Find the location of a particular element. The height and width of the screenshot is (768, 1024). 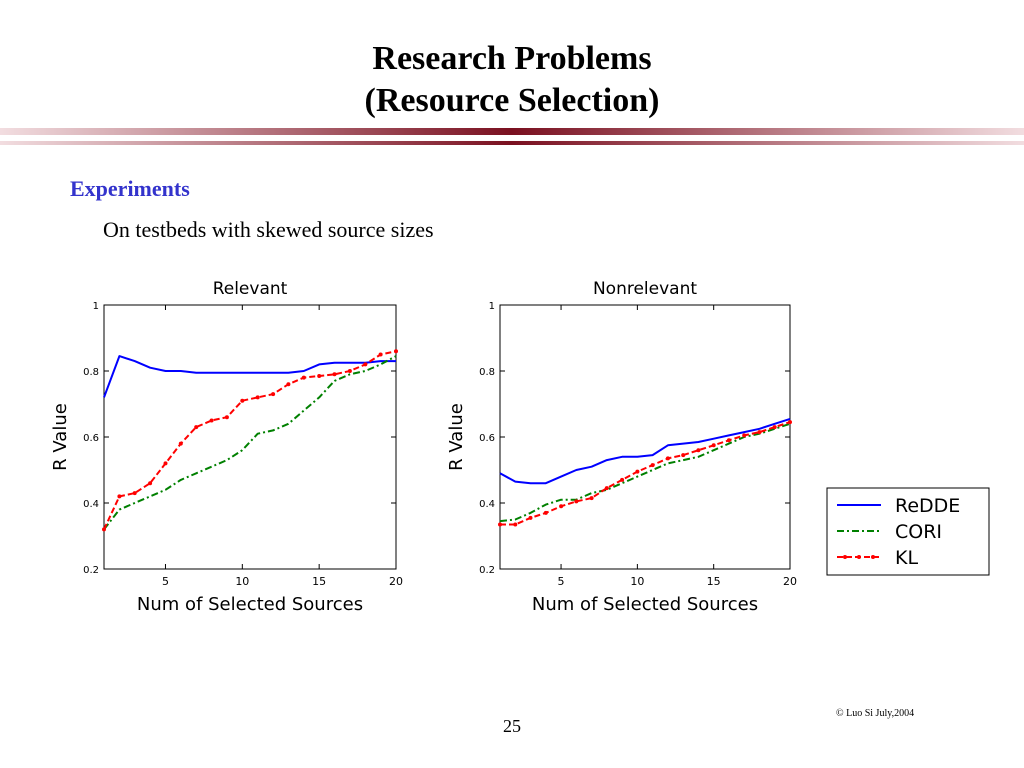

page-number: 25 is located at coordinates (512, 726).